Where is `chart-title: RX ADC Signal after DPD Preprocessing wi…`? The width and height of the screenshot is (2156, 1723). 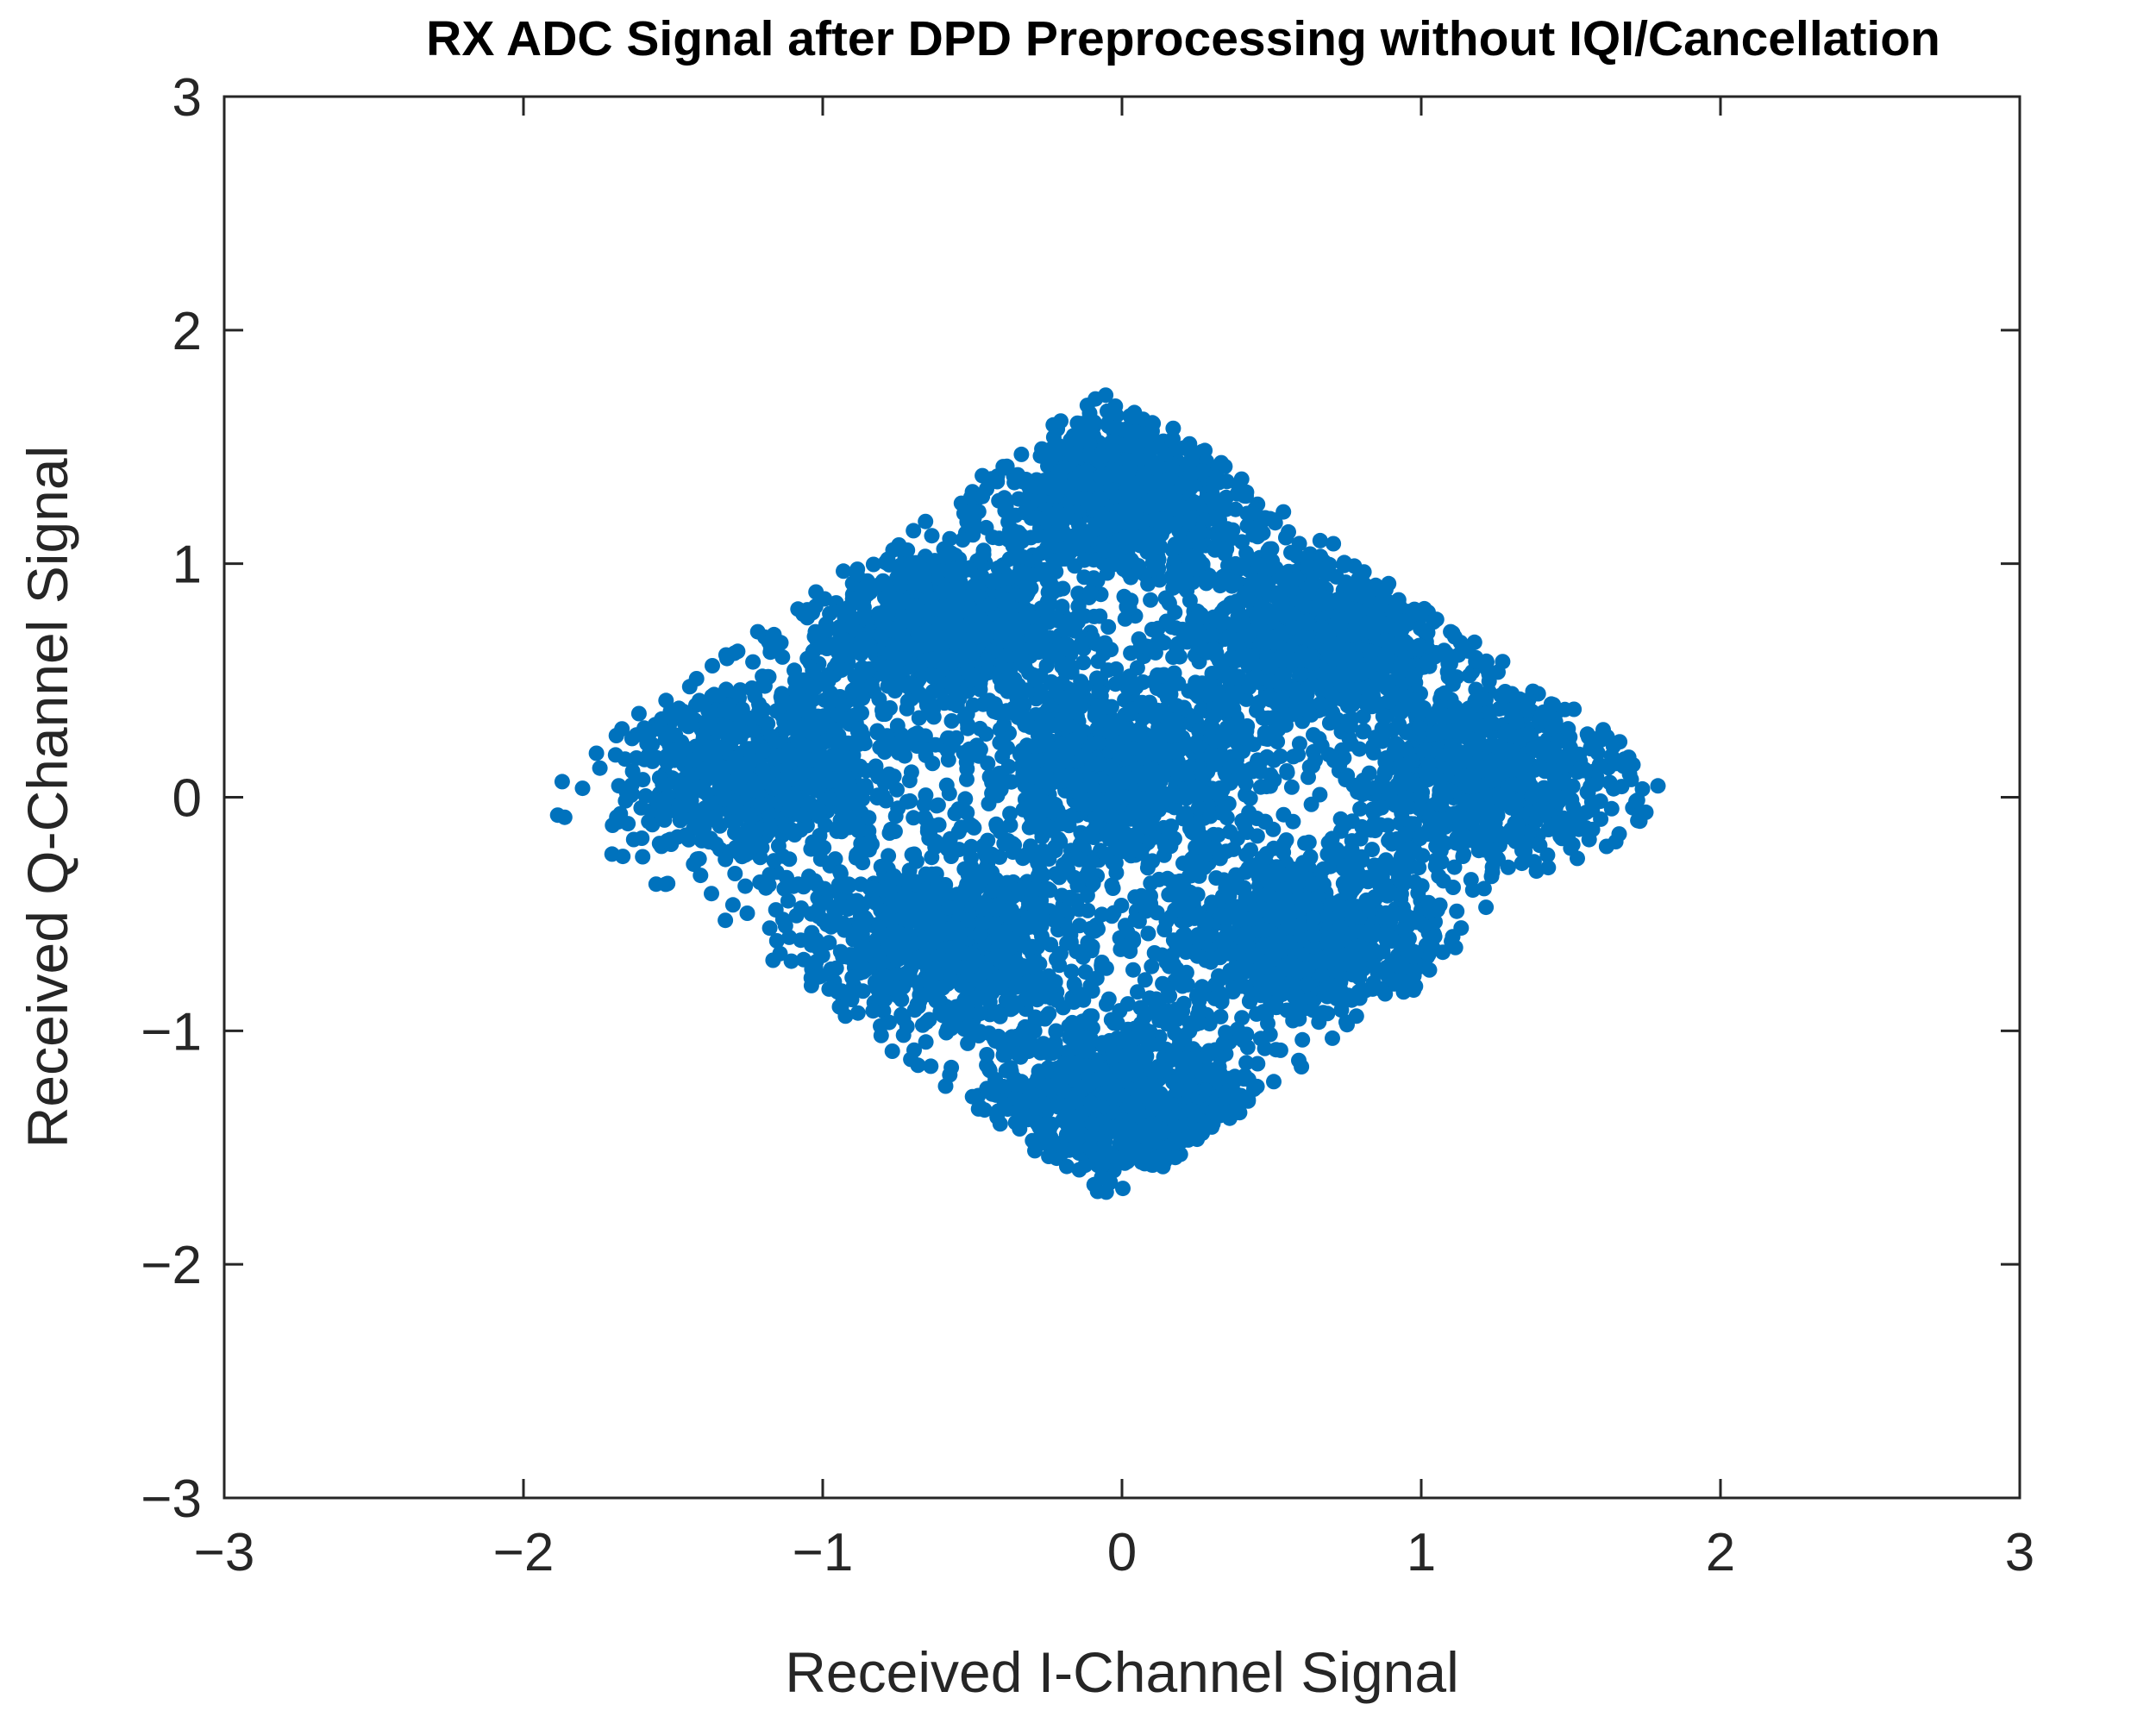
chart-title: RX ADC Signal after DPD Preprocessing wi… is located at coordinates (1183, 39).